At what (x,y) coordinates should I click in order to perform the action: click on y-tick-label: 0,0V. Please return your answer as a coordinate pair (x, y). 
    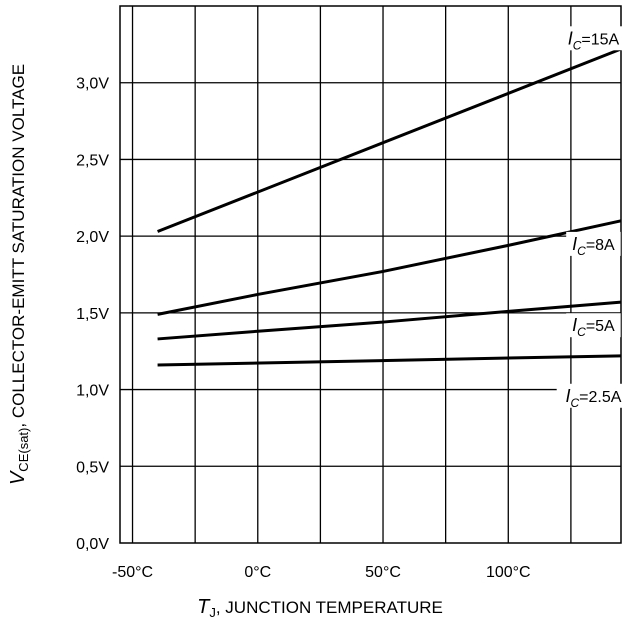
    Looking at the image, I should click on (92, 544).